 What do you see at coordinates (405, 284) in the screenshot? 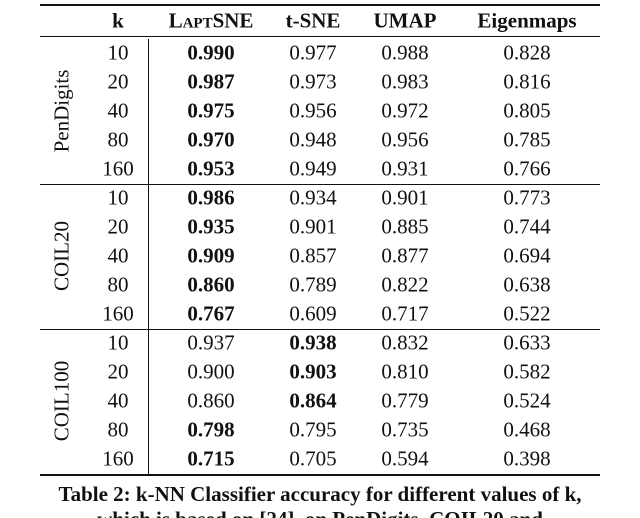
I see `table-cell: 0.822` at bounding box center [405, 284].